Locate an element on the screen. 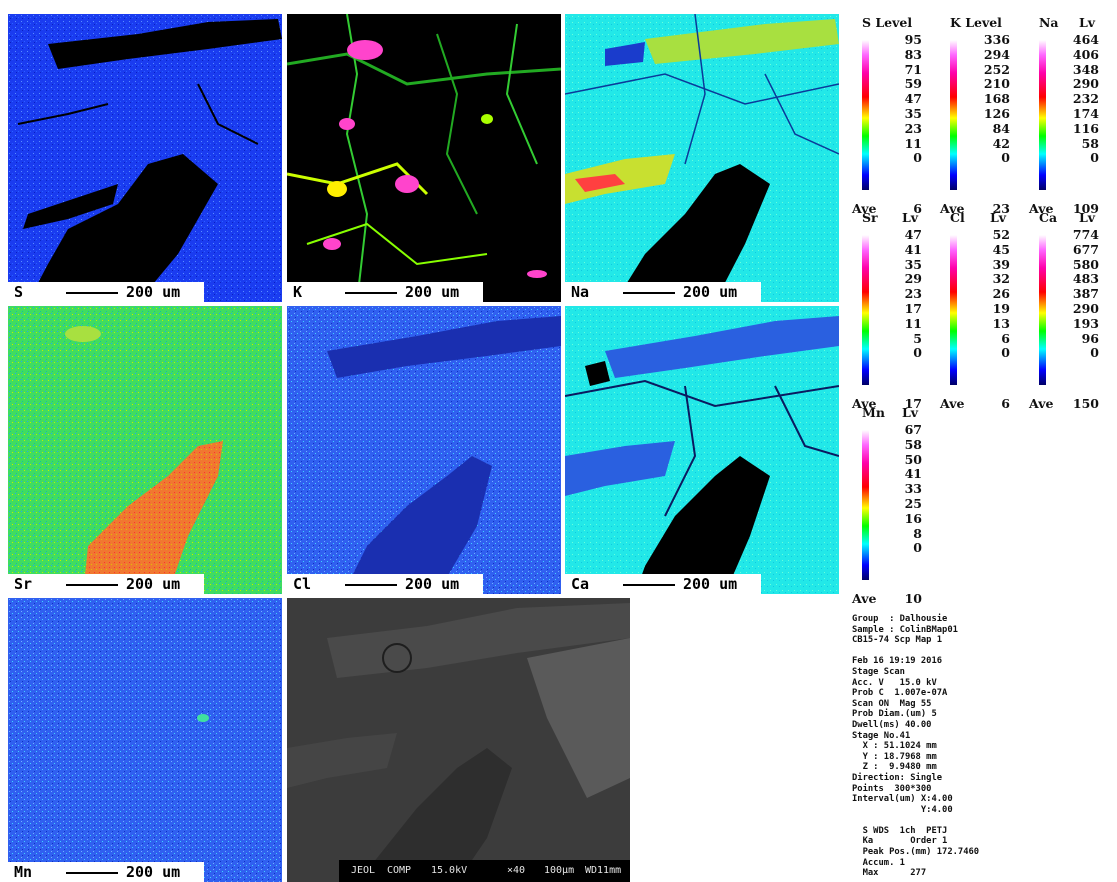  legend-ticks: 95 83 71 59 47 35 23 11 0 is located at coordinates (892, 99).